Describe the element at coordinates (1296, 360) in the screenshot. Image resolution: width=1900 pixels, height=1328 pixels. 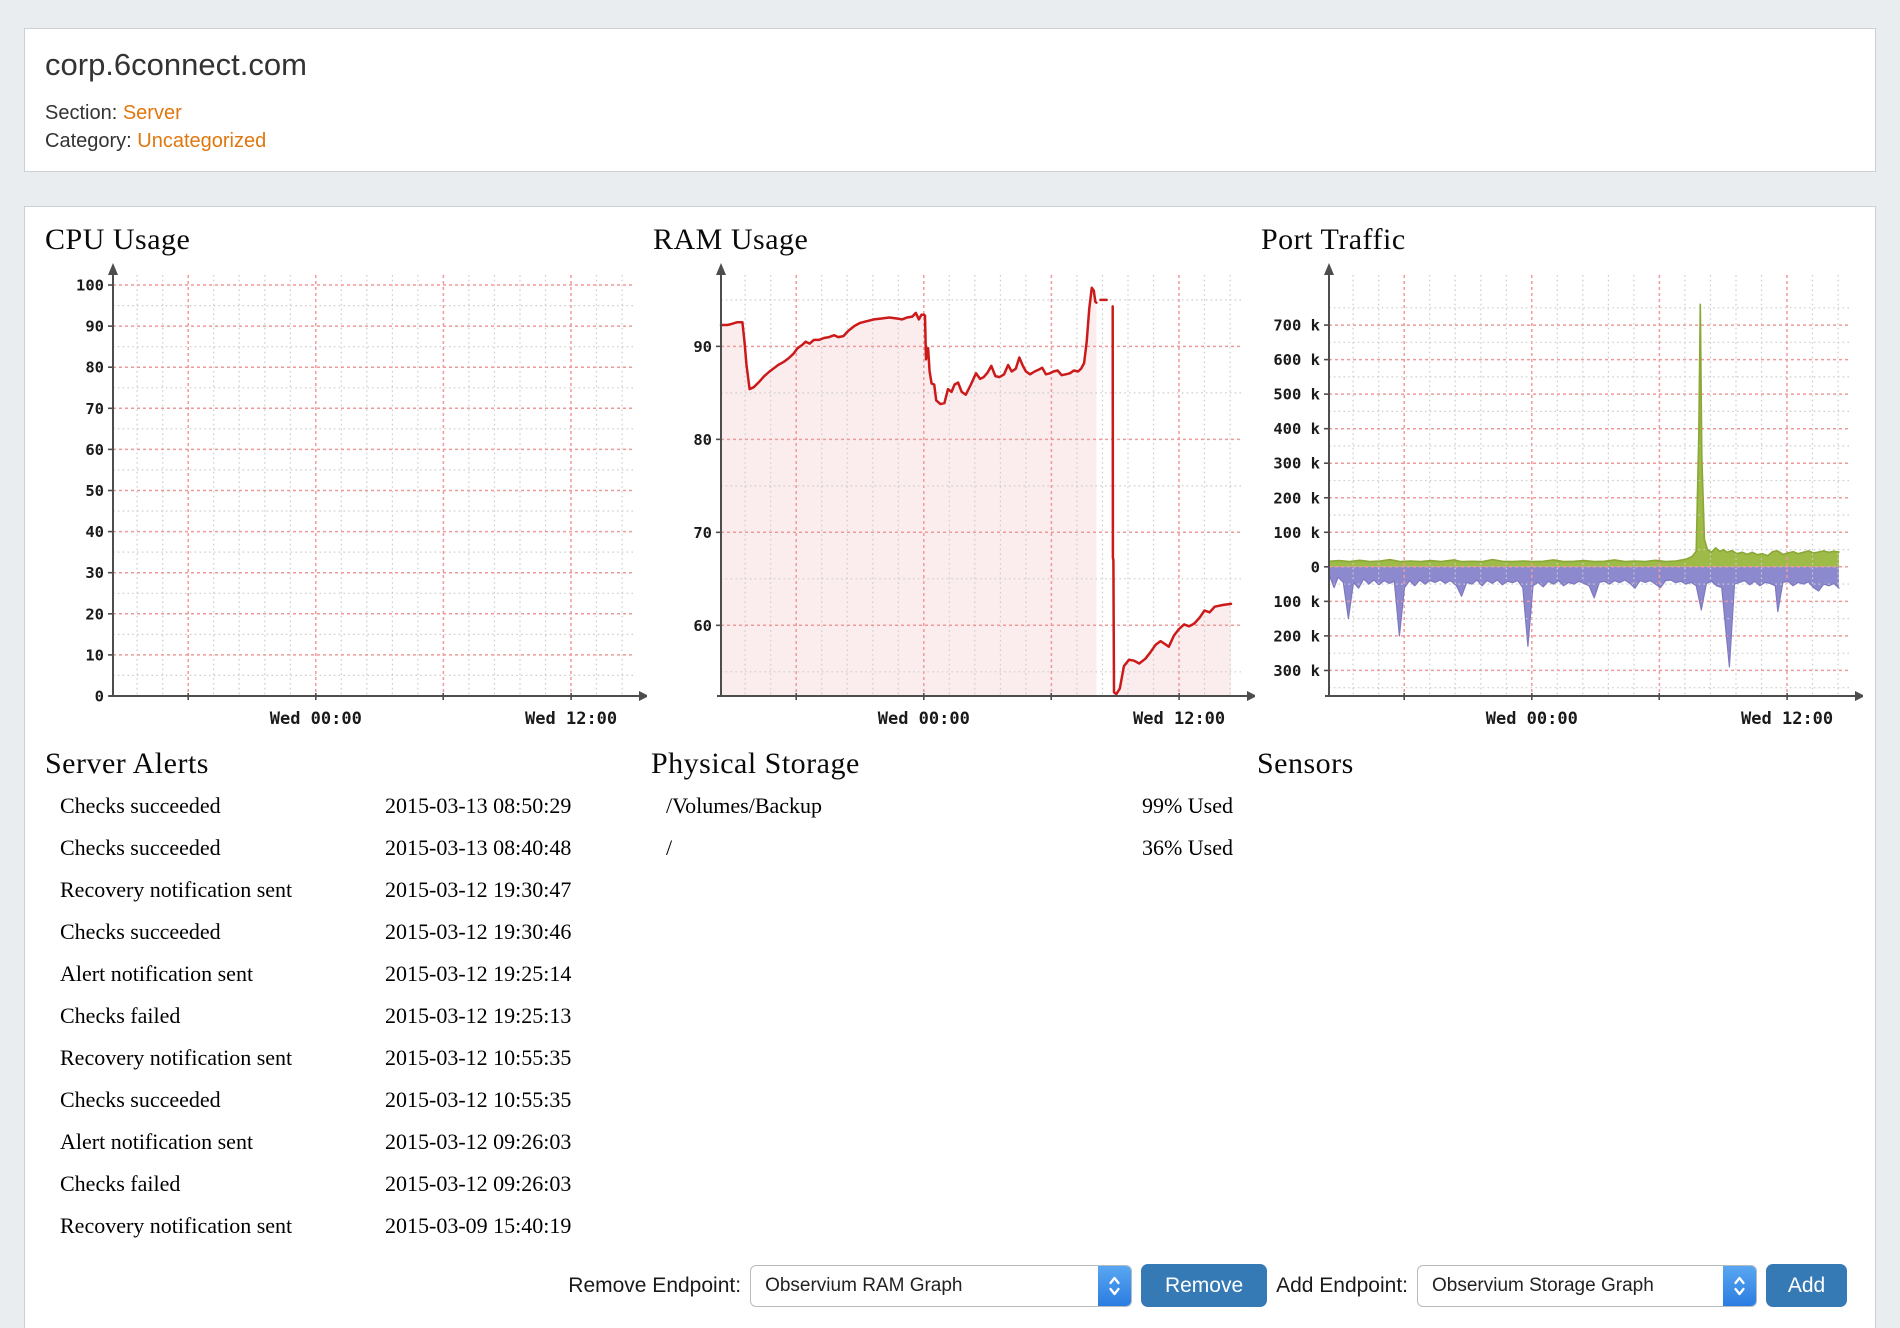
I see `svg-text: 600 k` at that location.